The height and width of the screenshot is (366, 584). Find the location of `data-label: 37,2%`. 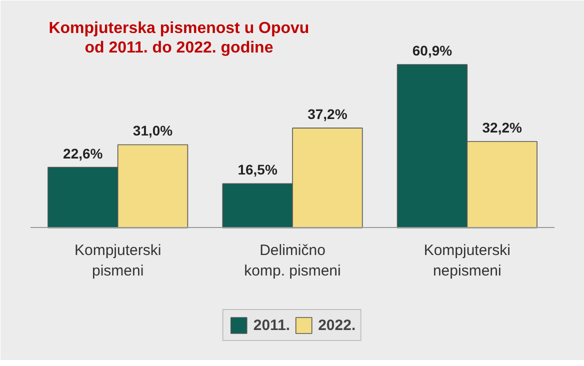

data-label: 37,2% is located at coordinates (328, 114).